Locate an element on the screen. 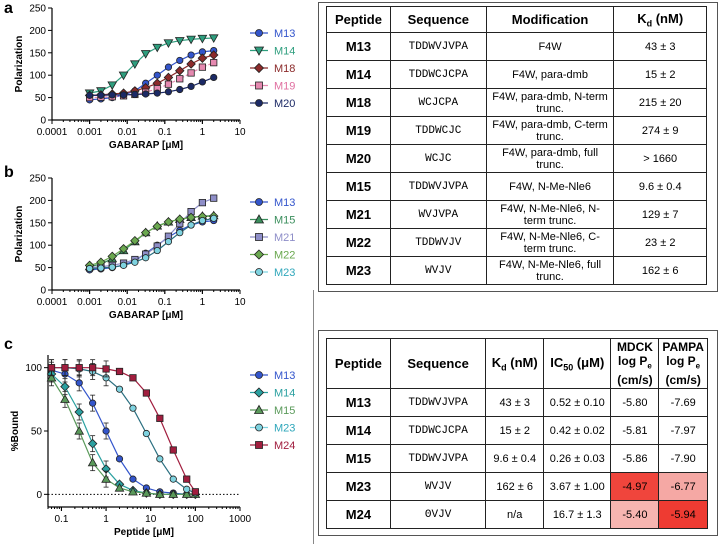  kd-value: 23 ± 2 is located at coordinates (660, 242).